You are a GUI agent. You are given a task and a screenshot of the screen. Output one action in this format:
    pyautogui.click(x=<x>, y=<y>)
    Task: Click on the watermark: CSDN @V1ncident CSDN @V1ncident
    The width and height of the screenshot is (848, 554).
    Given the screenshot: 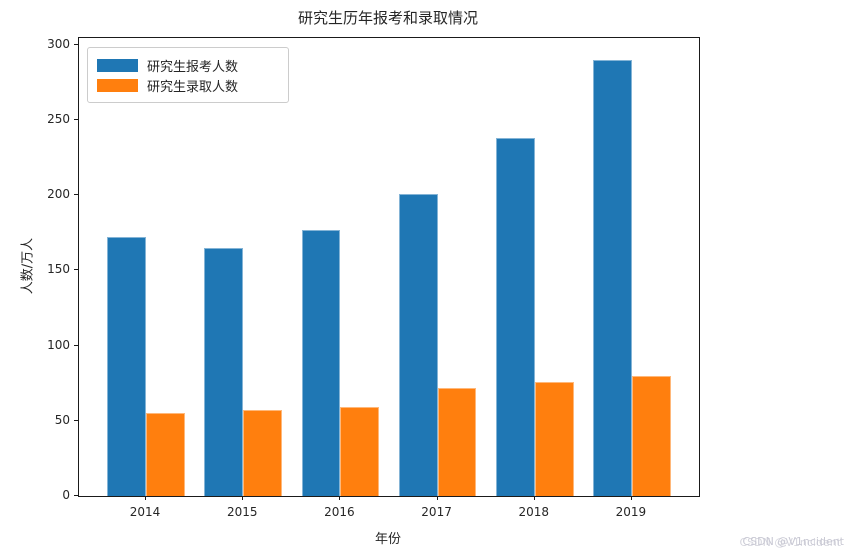 What is the action you would take?
    pyautogui.click(x=792, y=542)
    